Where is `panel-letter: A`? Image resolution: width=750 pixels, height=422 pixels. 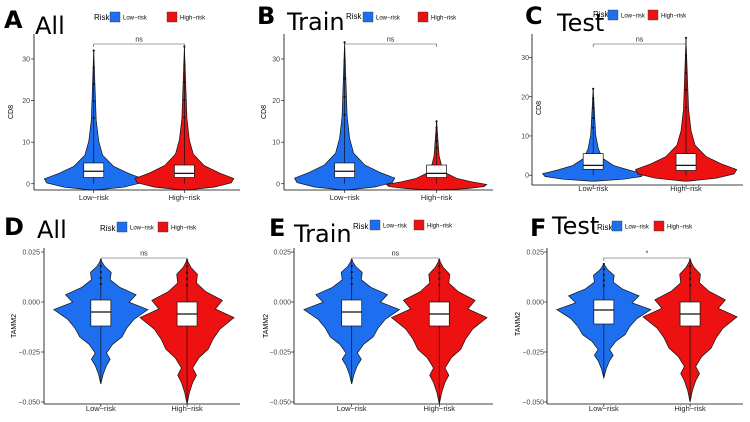
panel-letter: A is located at coordinates (13, 20).